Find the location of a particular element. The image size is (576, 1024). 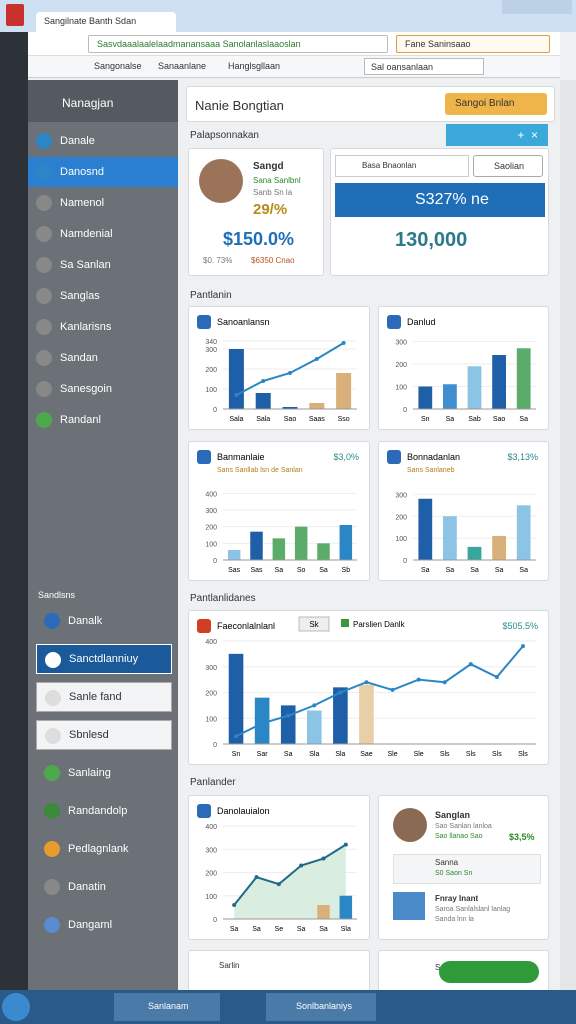

summary-search: Basa Bnaonlan is located at coordinates (402, 166).